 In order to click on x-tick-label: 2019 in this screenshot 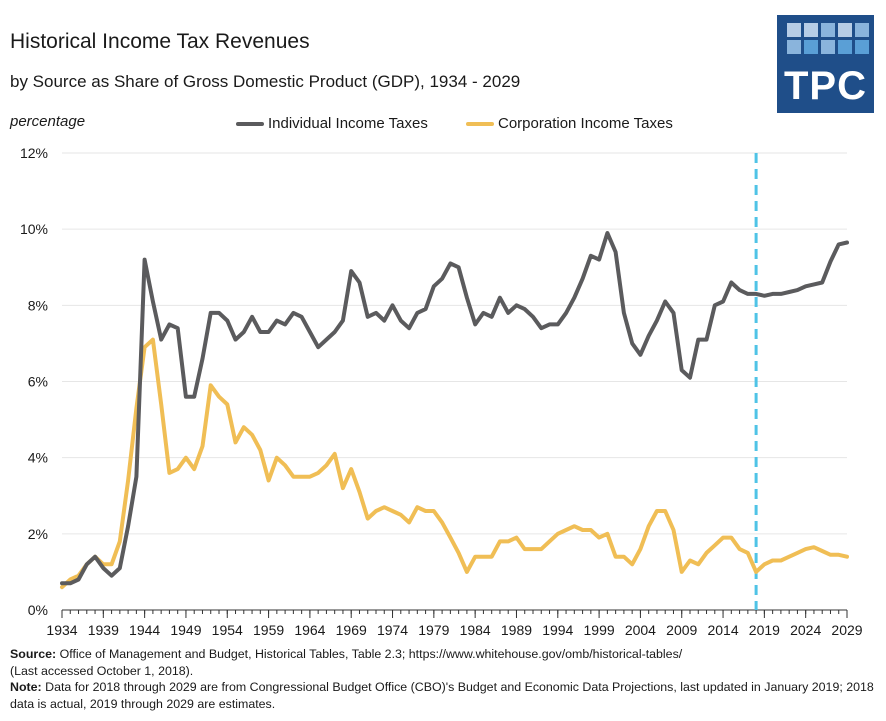, I will do `click(764, 630)`.